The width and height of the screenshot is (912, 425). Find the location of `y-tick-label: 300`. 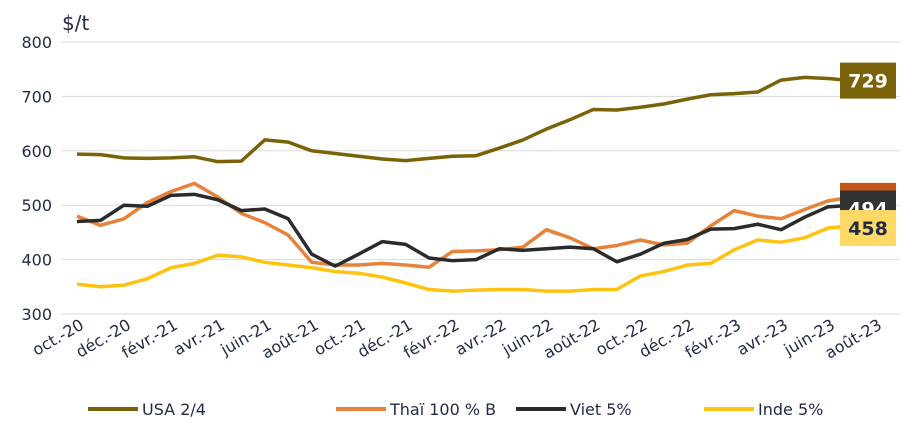

y-tick-label: 300 is located at coordinates (36, 314).